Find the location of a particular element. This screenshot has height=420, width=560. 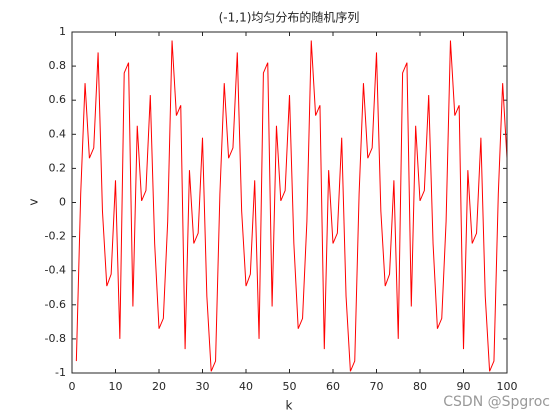

y-tick-label: 0.2 is located at coordinates (58, 167).